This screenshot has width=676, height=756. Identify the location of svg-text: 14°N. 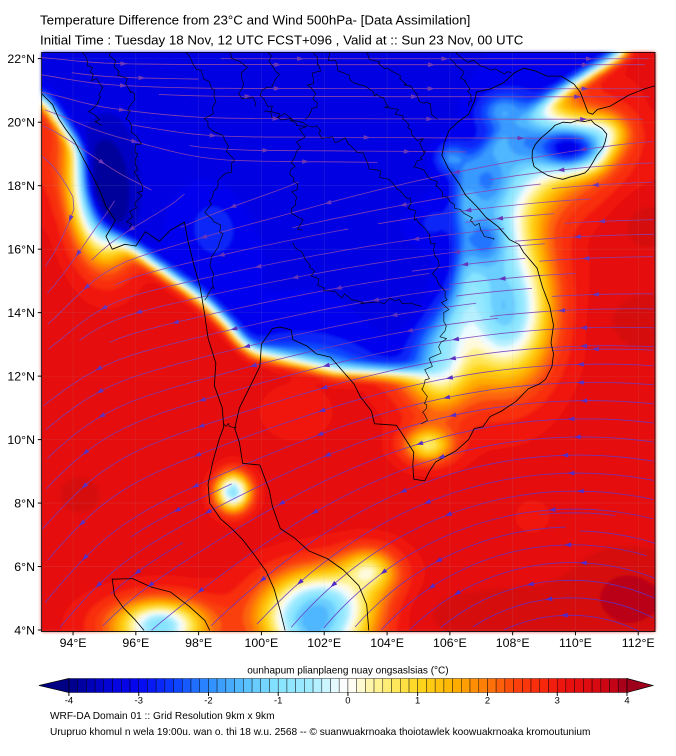
(21, 313).